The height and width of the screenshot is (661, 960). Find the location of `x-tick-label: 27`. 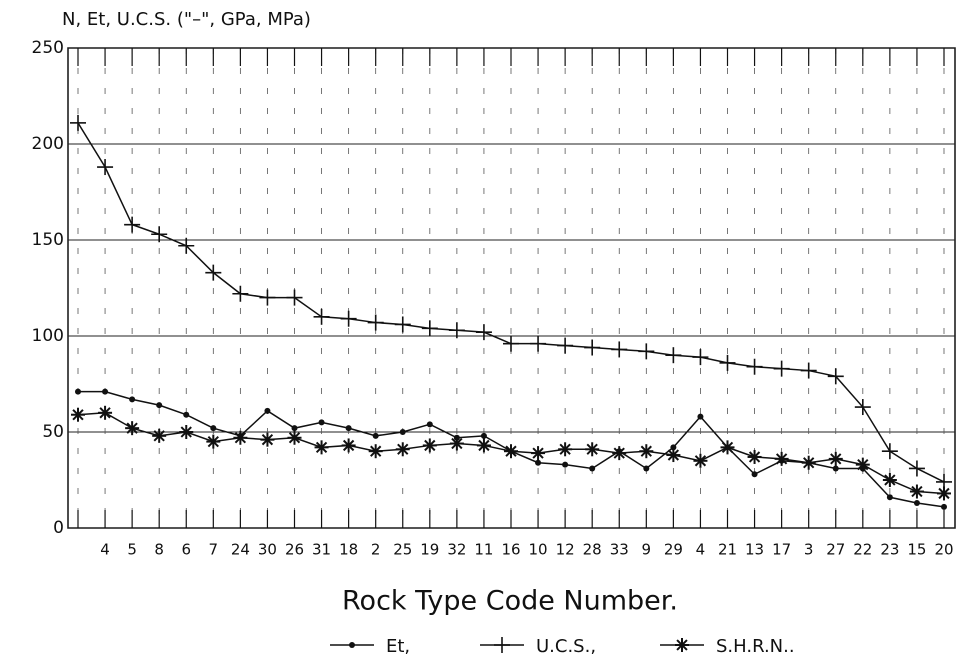

x-tick-label: 27 is located at coordinates (835, 550).